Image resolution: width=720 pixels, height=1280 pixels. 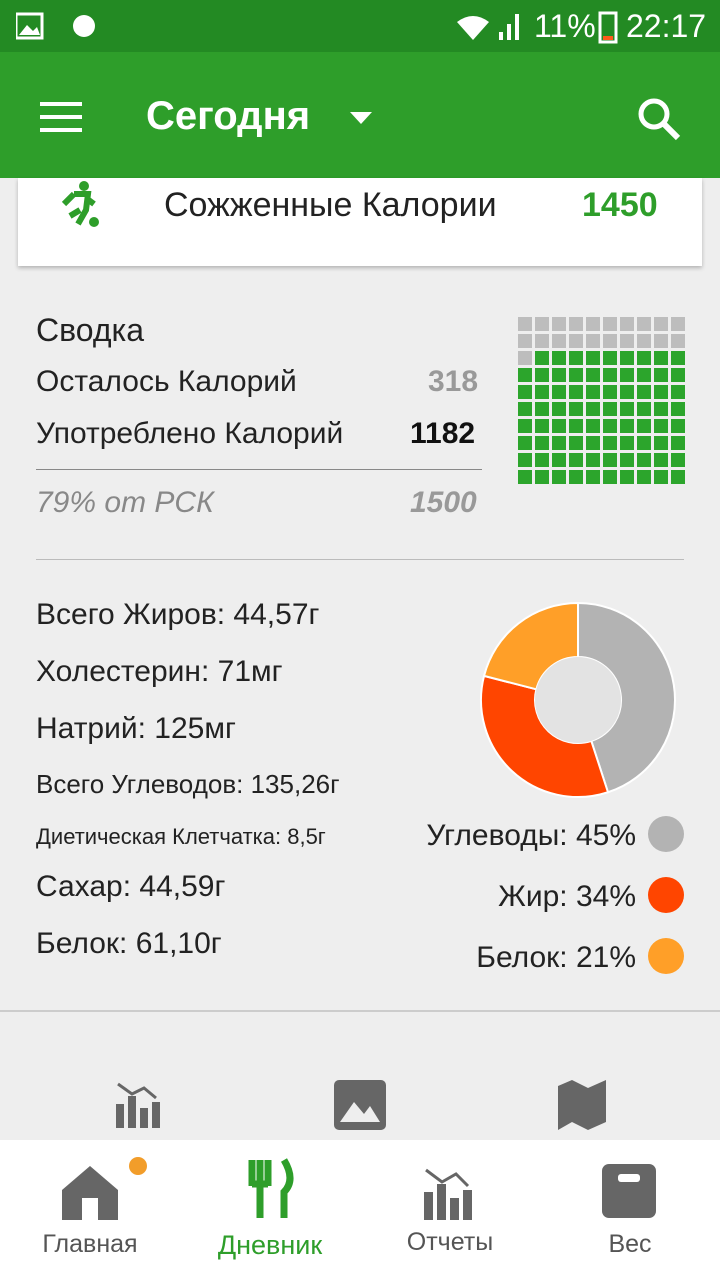 I want to click on battery-text: 11%, so click(x=565, y=26).